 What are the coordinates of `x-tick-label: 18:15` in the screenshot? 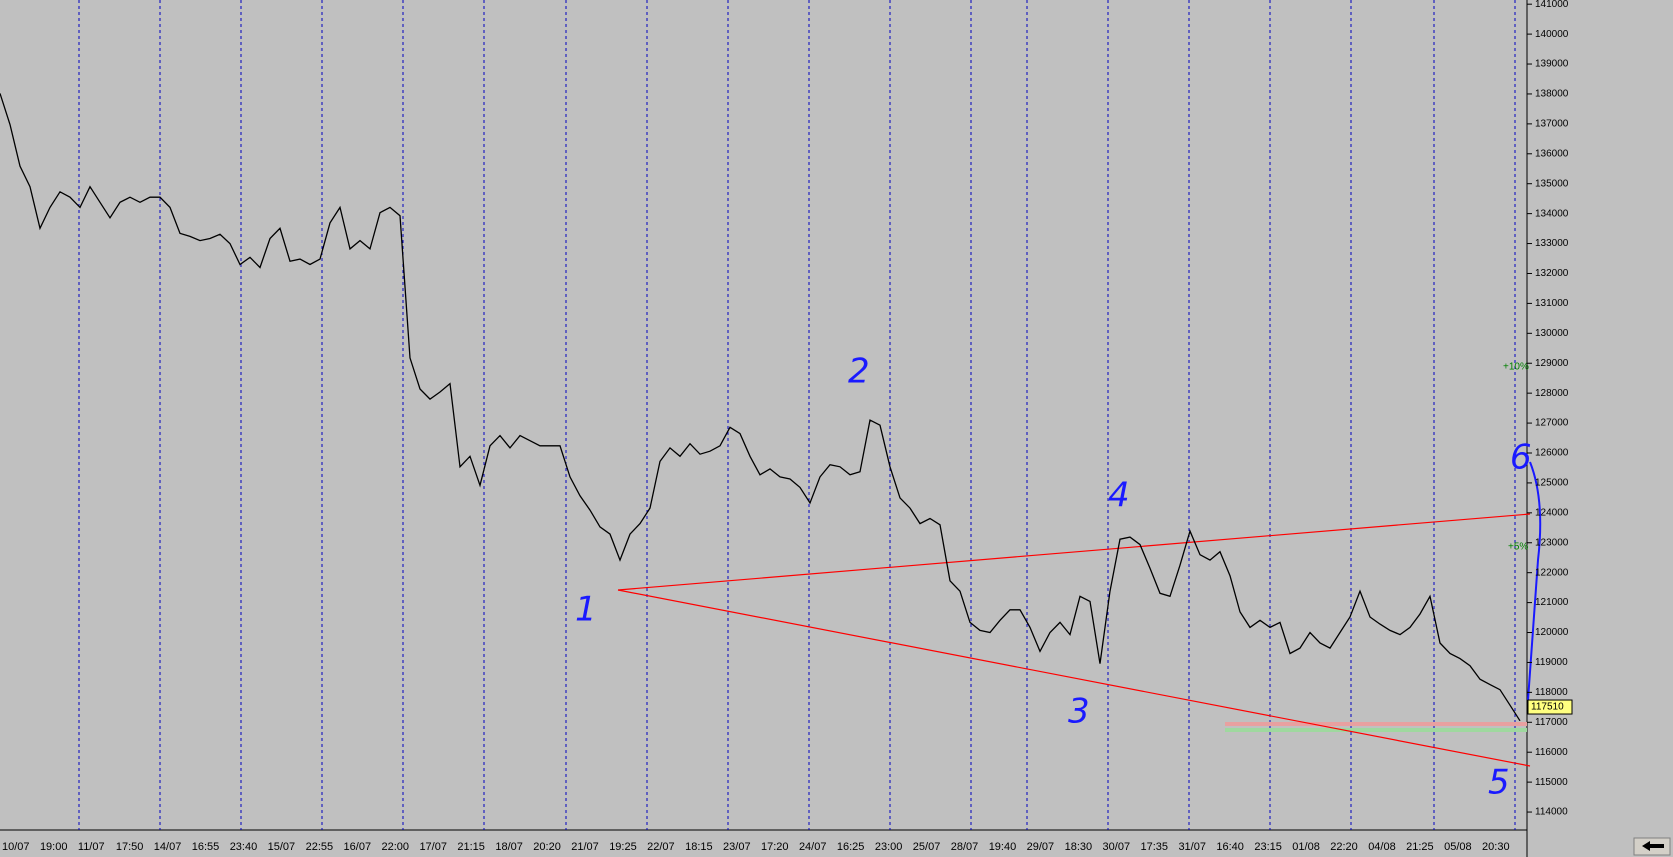 It's located at (699, 847).